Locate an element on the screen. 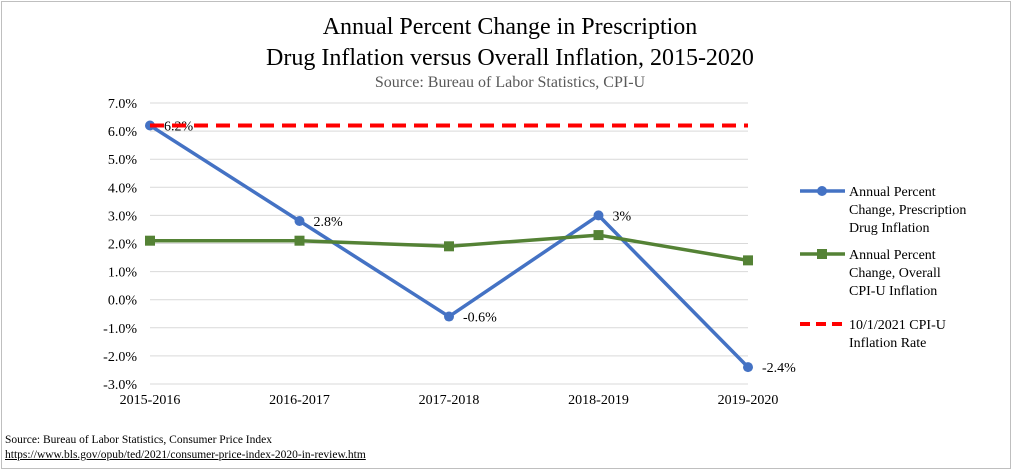 This screenshot has height=472, width=1014. y-tick-label: -1.0% is located at coordinates (120, 329).